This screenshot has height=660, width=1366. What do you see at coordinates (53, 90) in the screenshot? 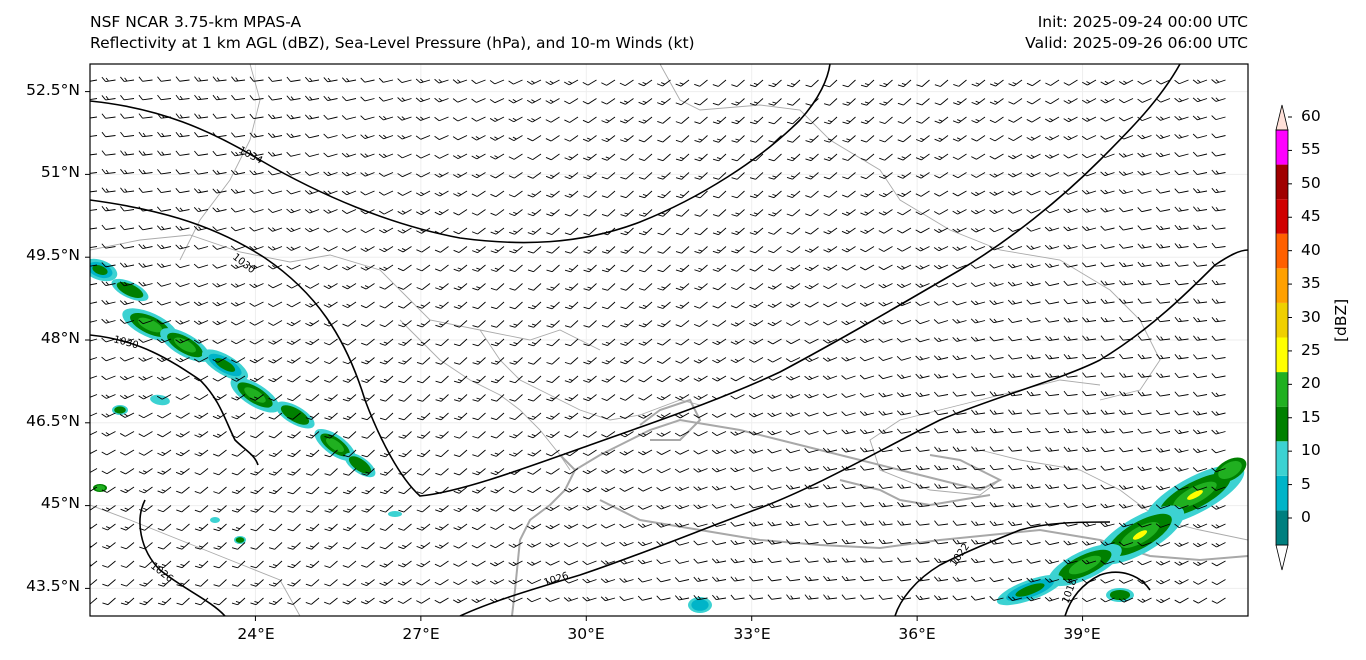
I see `lat-label: 52.5°N` at bounding box center [53, 90].